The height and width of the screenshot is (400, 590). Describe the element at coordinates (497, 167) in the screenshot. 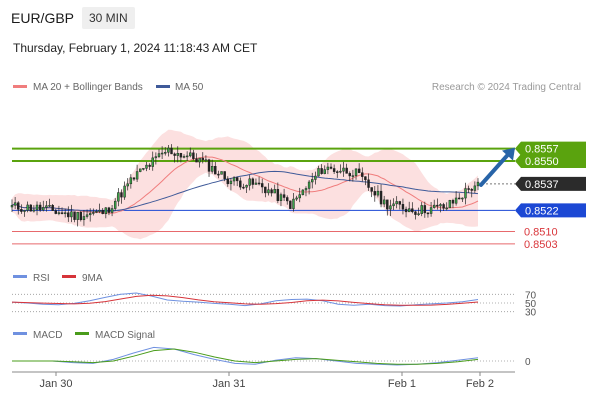

I see `forecast-arrow` at that location.